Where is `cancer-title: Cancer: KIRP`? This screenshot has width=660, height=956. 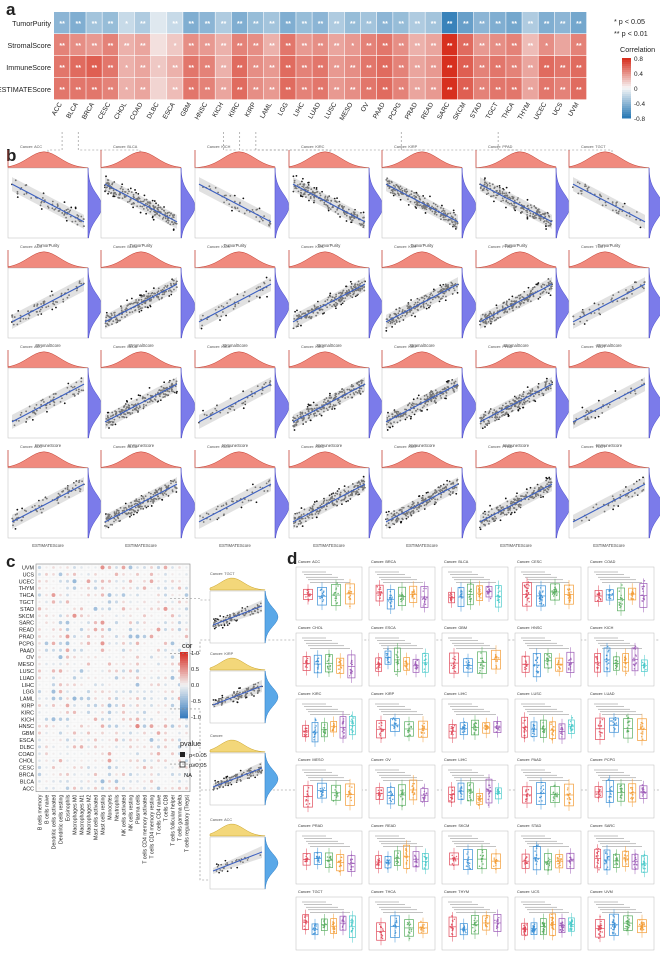 cancer-title: Cancer: KIRP is located at coordinates (406, 247).